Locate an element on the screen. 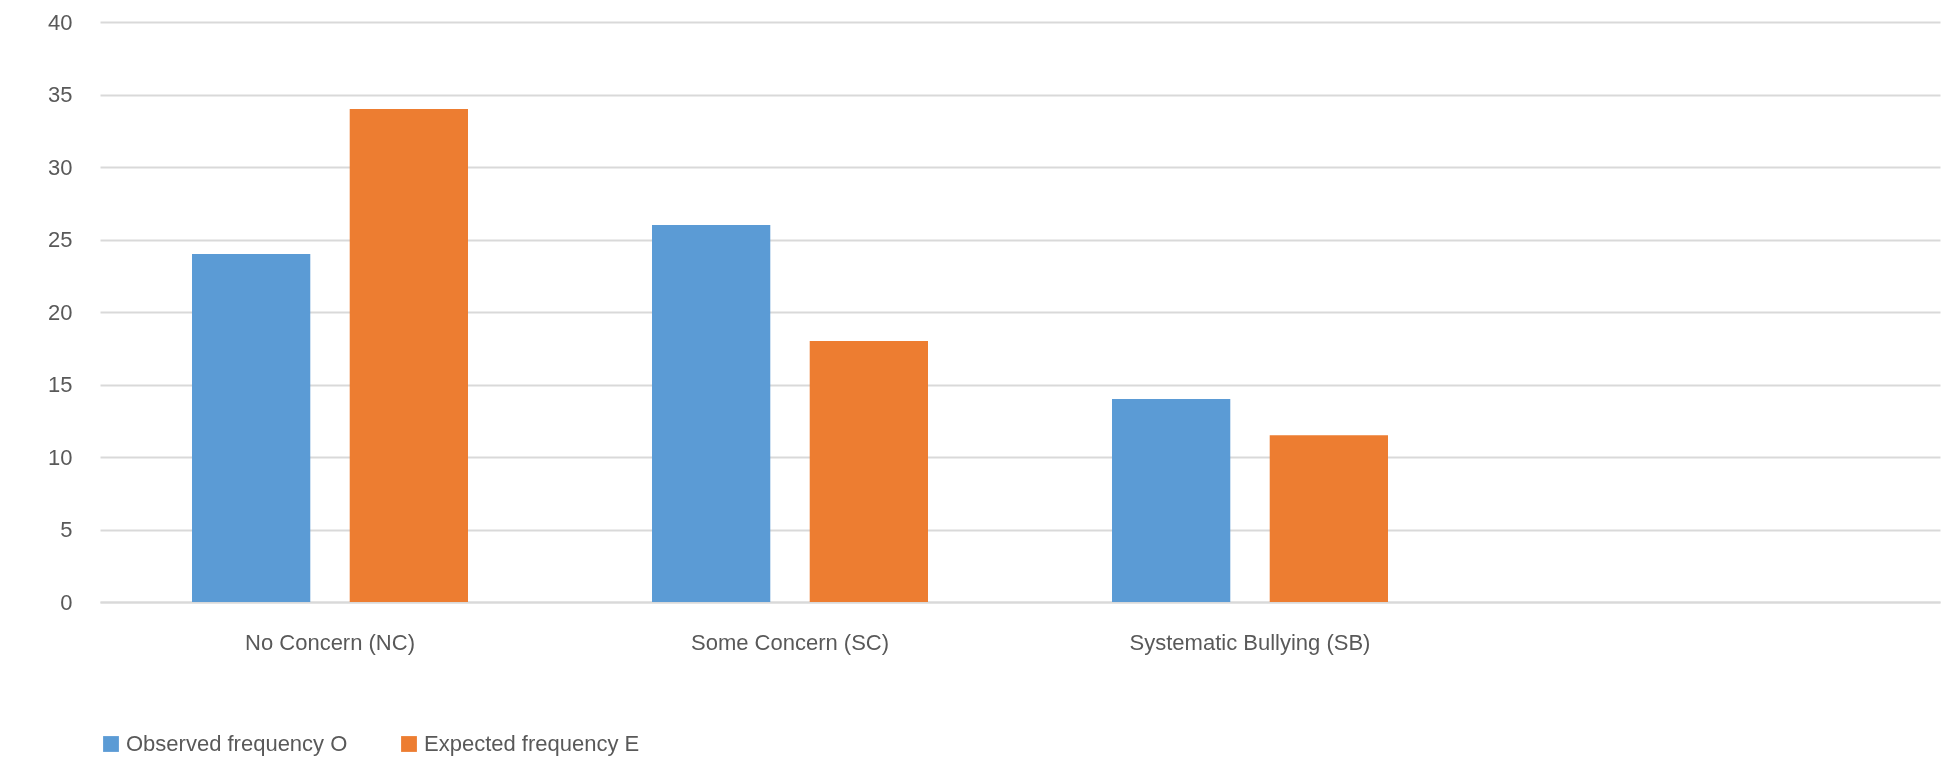 The image size is (1957, 777). y-tick-label: 35 is located at coordinates (60, 94).